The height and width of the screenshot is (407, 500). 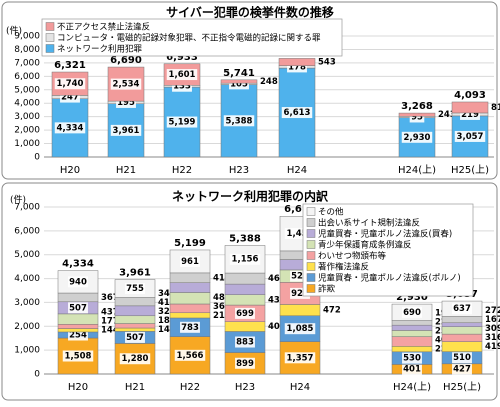 What do you see at coordinates (492, 347) in the screenshot?
I see `value-label: 419` at bounding box center [492, 347].